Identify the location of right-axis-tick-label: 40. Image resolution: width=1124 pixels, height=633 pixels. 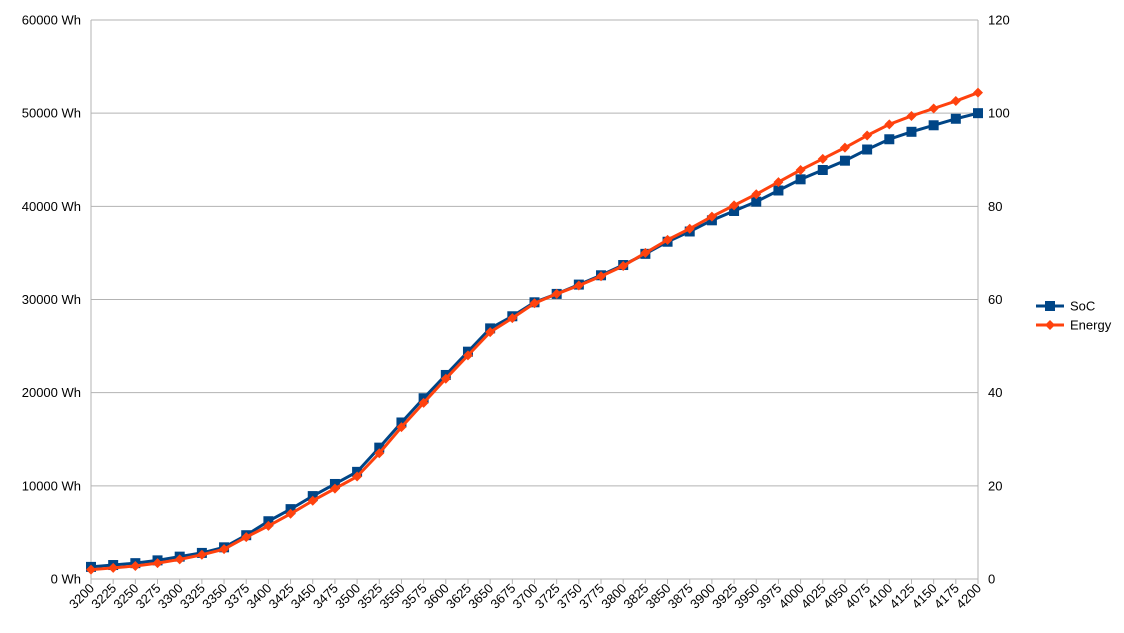
(995, 392).